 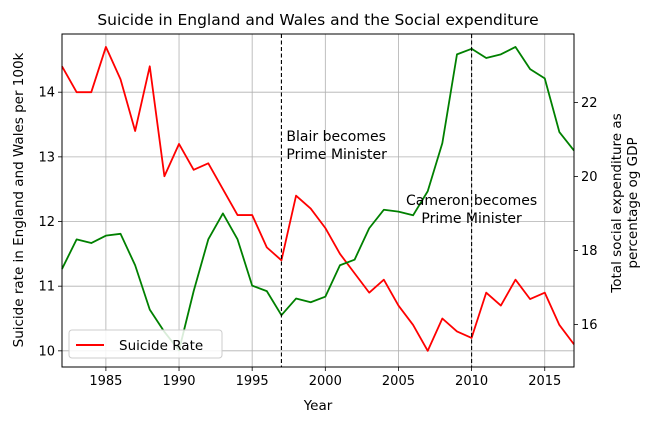 I want to click on y-right-tick-label: 22, so click(x=589, y=103).